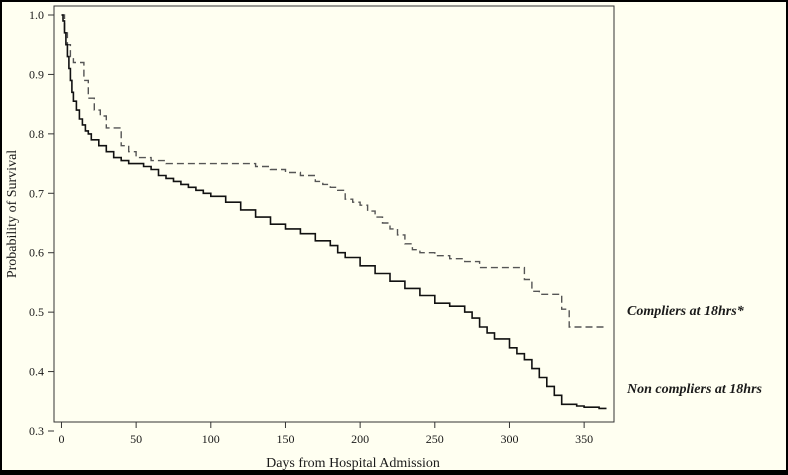 This screenshot has height=475, width=788. I want to click on x-tick-label: 100, so click(211, 439).